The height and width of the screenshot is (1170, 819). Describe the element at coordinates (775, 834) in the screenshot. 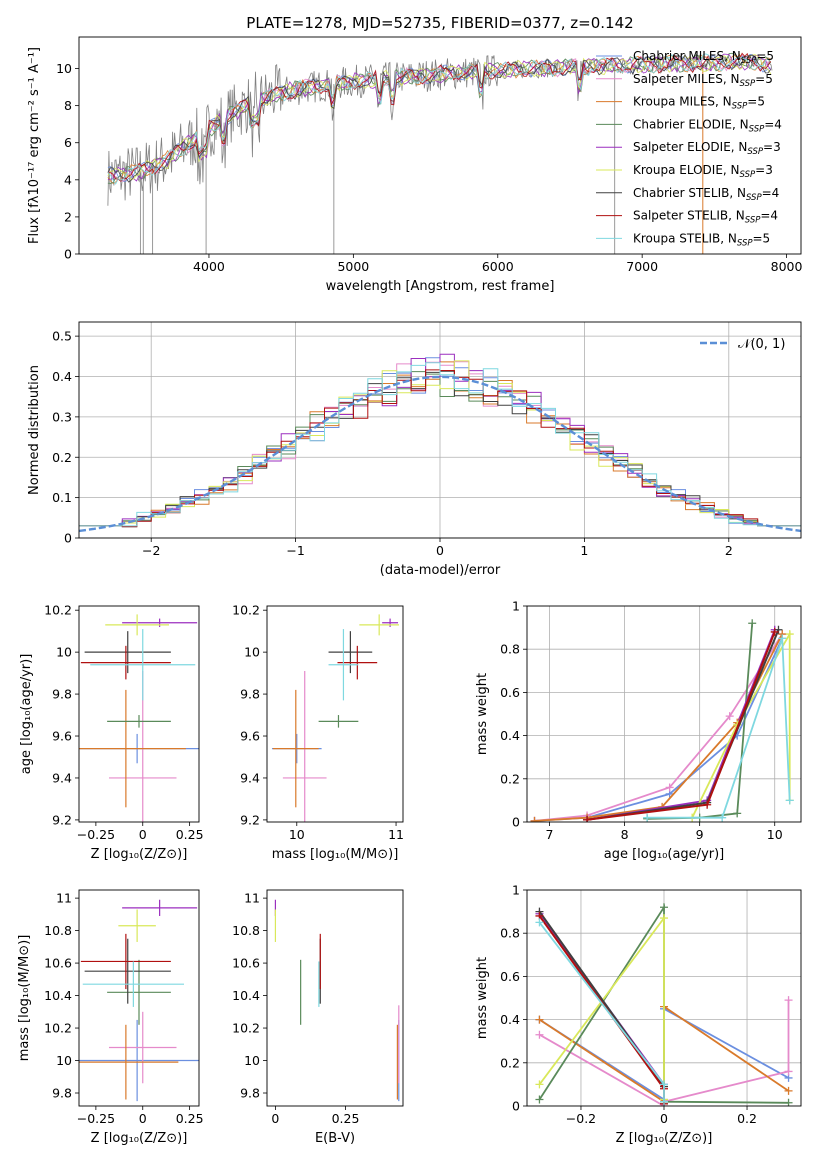

I see `x-tick-label: 10` at that location.